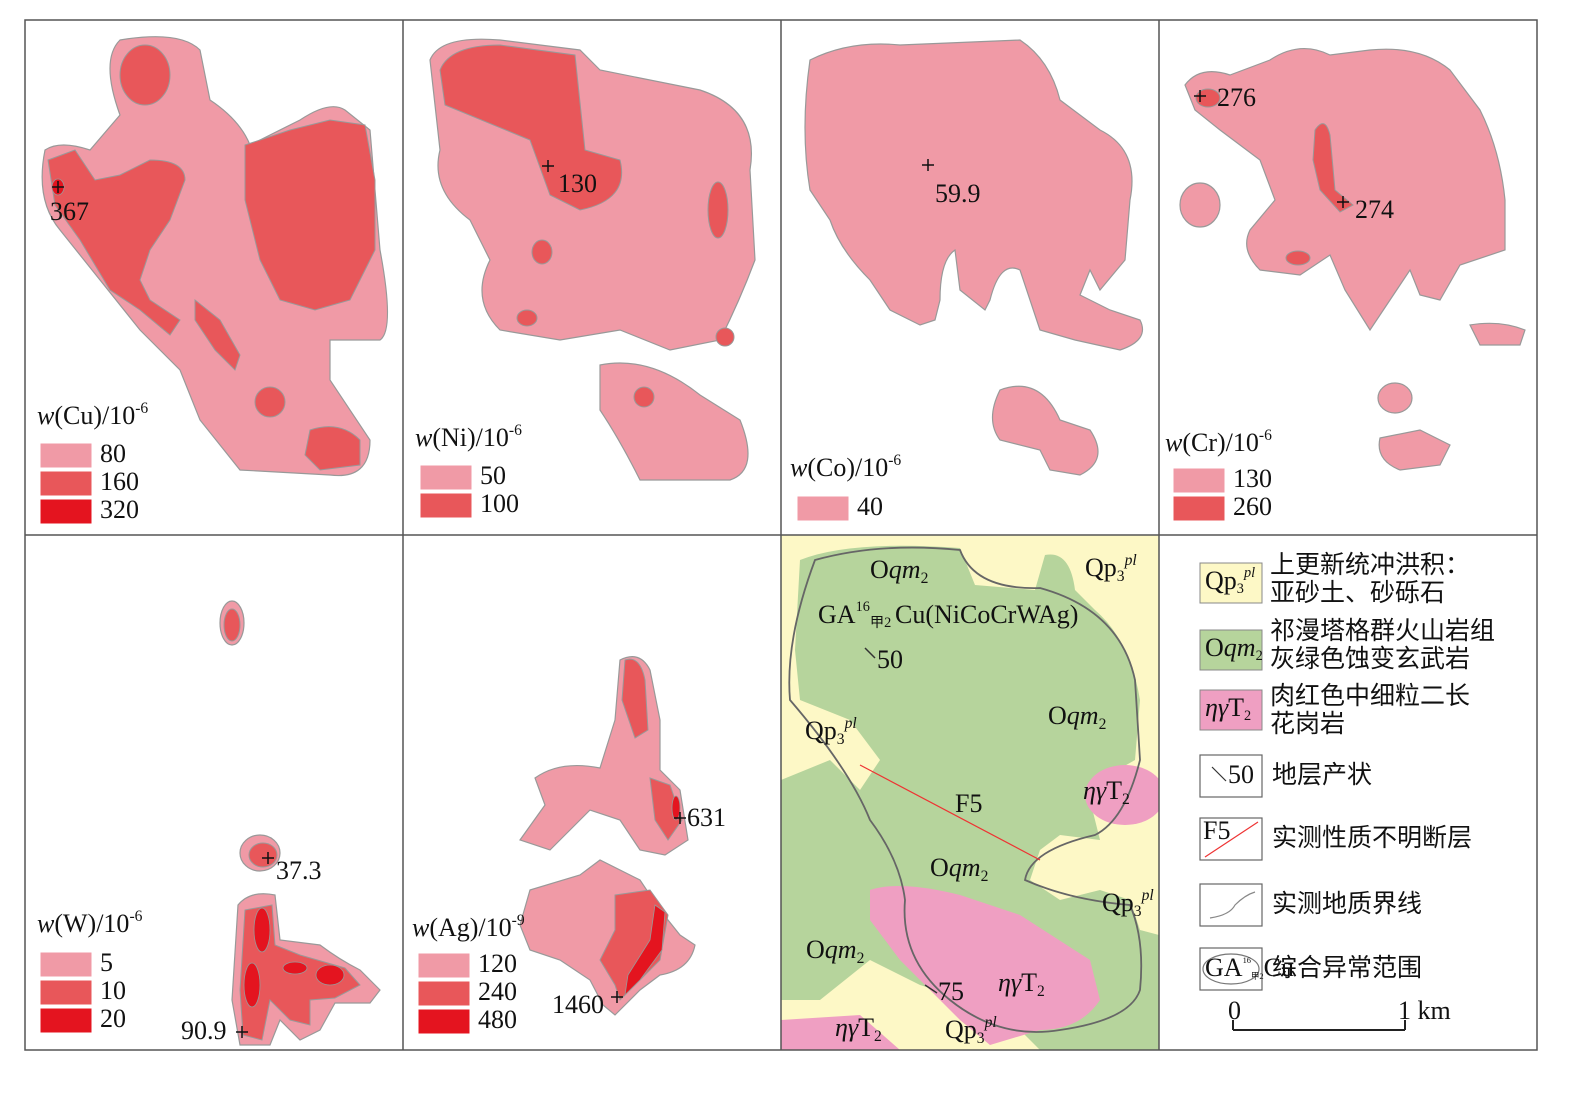  Describe the element at coordinates (113, 453) in the screenshot. I see `legend-label: 80` at that location.